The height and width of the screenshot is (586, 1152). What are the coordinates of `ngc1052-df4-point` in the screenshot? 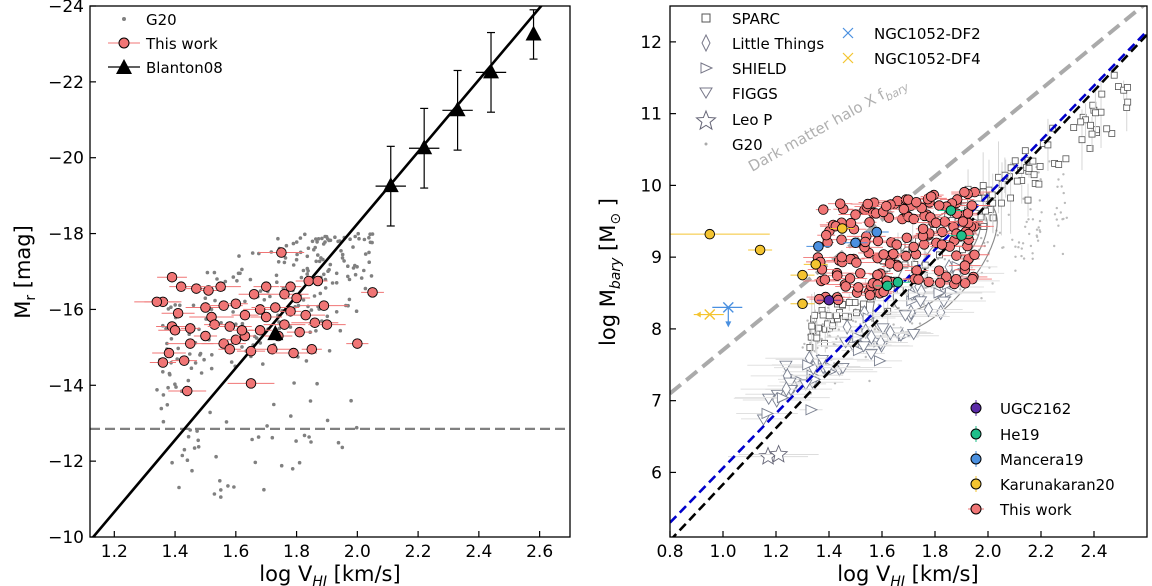 It's located at (710, 315).